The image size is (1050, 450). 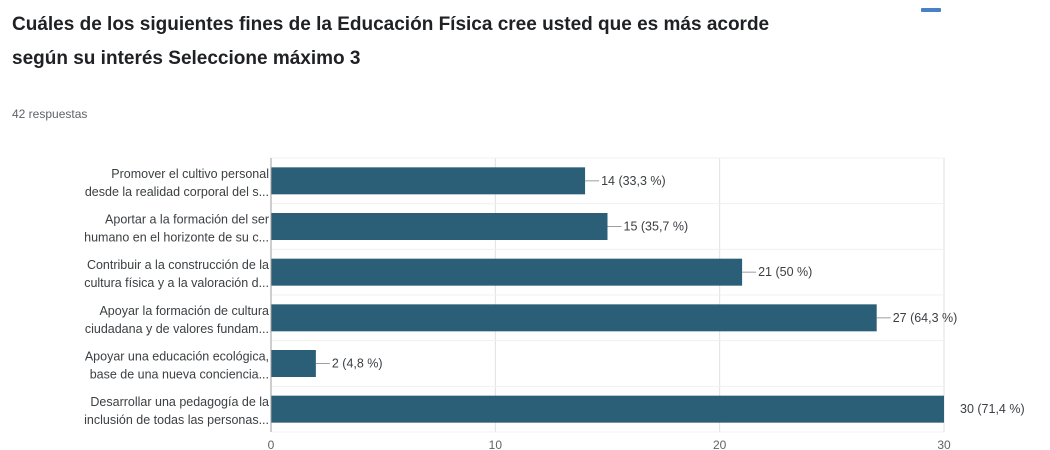 What do you see at coordinates (177, 357) in the screenshot?
I see `category-label-4-0: Apoyar una educación ecológica,` at bounding box center [177, 357].